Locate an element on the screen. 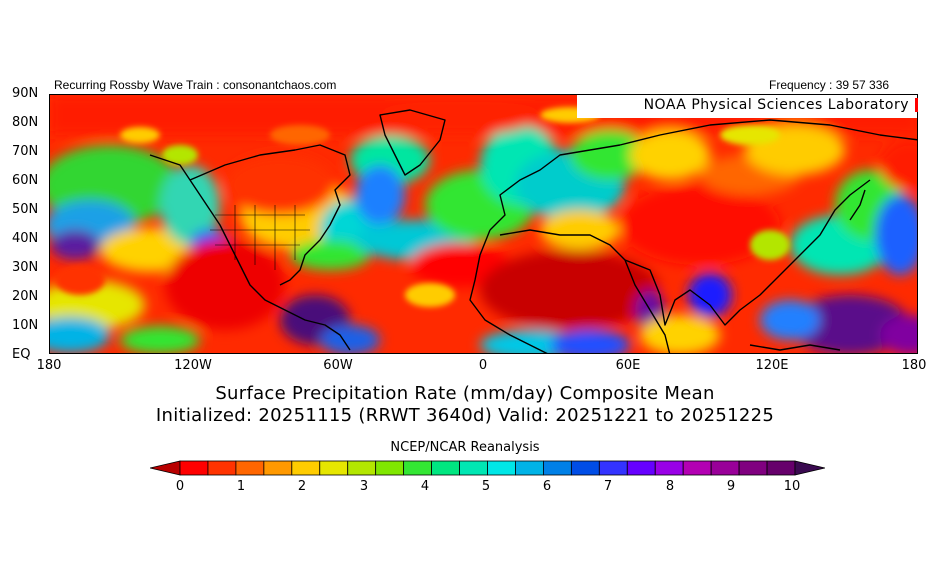  colorbar-low-arrow is located at coordinates (165, 468).